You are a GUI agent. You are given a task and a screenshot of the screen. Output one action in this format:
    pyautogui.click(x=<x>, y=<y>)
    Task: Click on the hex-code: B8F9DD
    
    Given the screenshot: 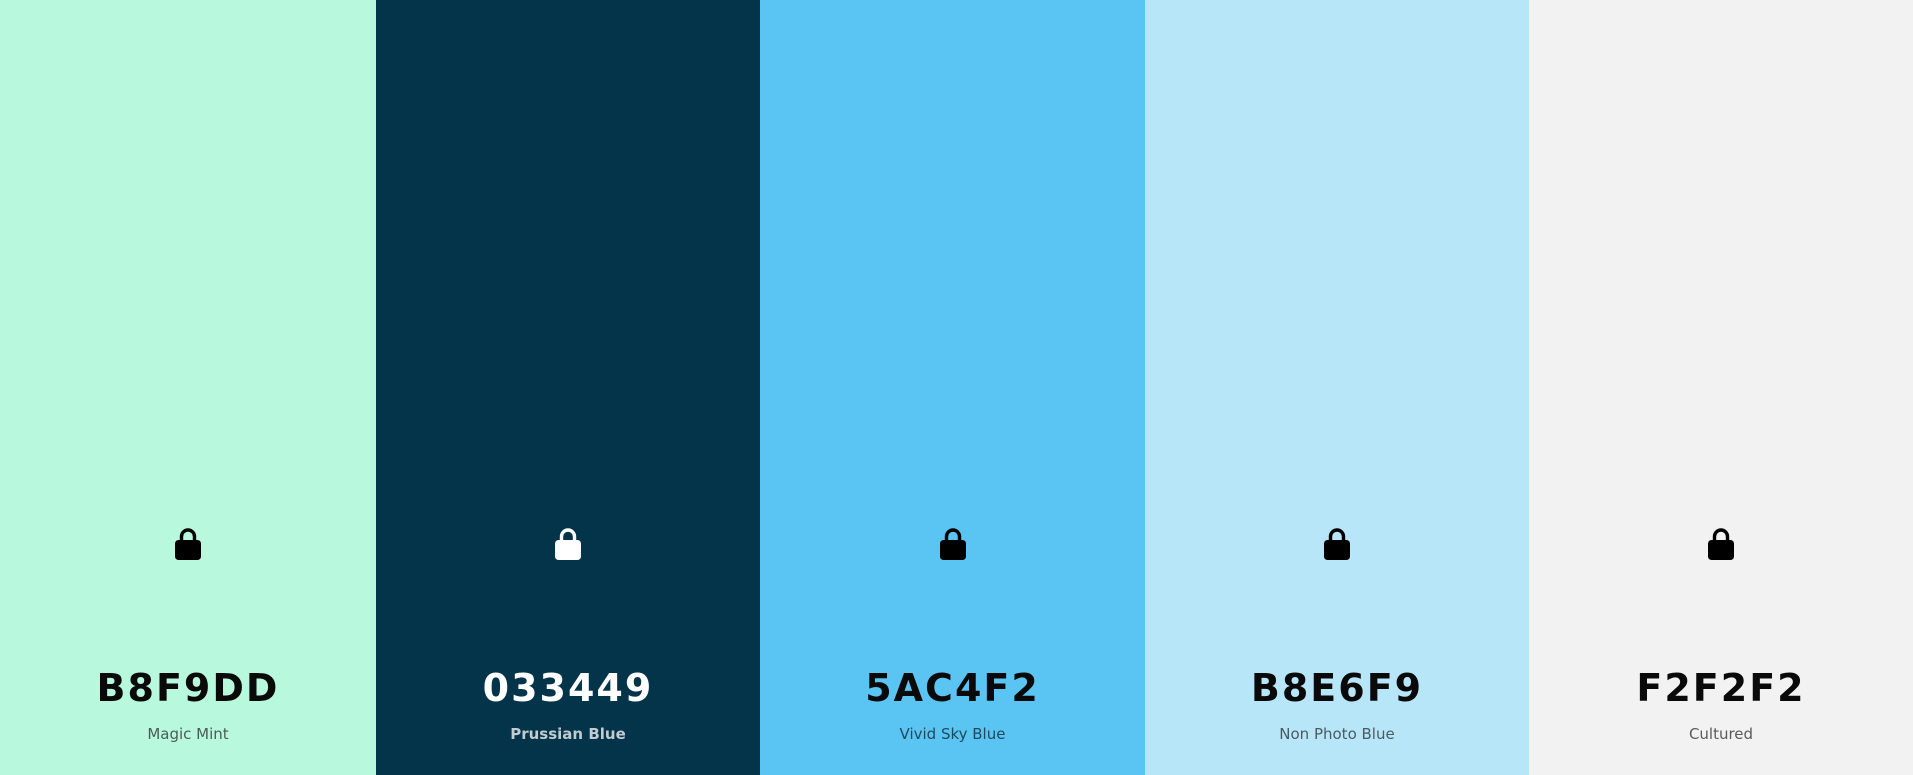 What is the action you would take?
    pyautogui.click(x=188, y=688)
    